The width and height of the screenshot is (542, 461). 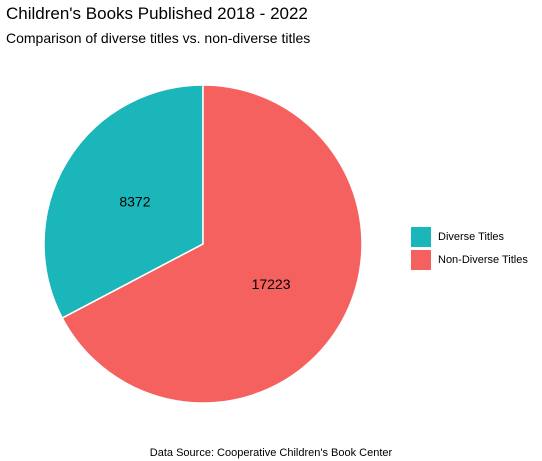 I want to click on data-label-diverse: 8372, so click(x=134, y=202).